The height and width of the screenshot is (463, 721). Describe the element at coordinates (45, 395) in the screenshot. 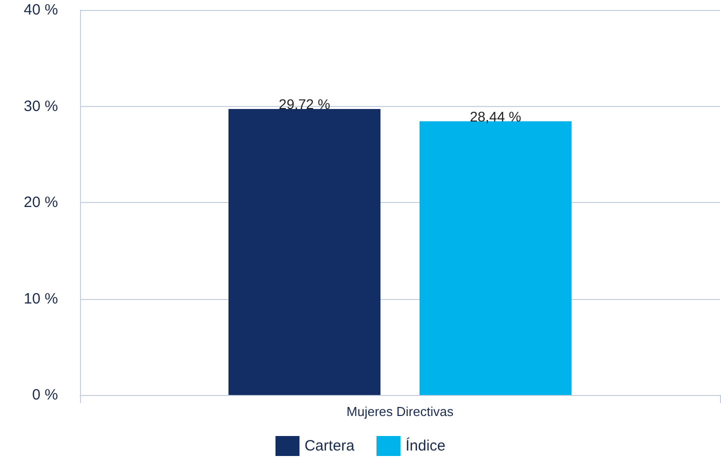

I see `y-tick-label: 0 %` at that location.